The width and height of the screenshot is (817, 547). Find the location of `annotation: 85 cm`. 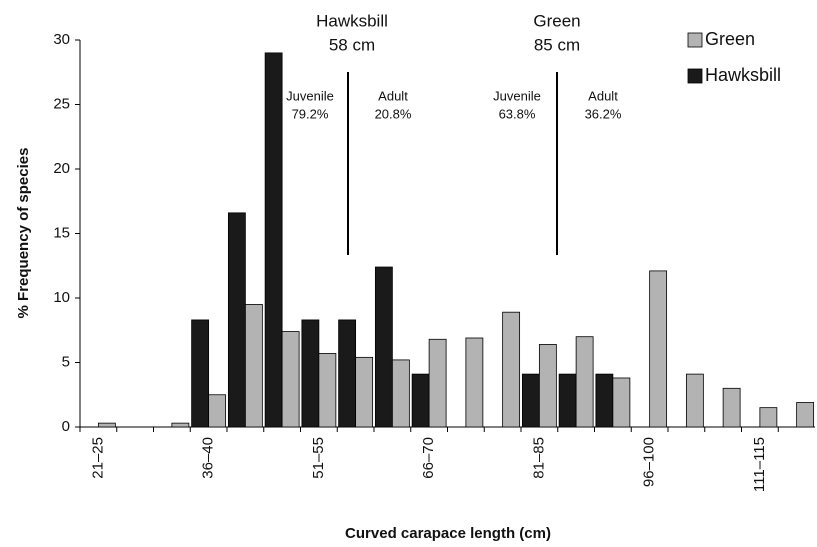

annotation: 85 cm is located at coordinates (557, 44).